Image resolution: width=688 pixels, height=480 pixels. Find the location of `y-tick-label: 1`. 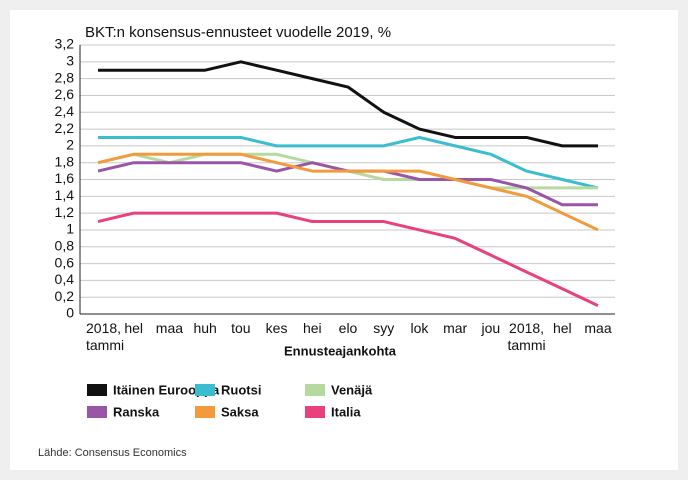

y-tick-label: 1 is located at coordinates (70, 229).